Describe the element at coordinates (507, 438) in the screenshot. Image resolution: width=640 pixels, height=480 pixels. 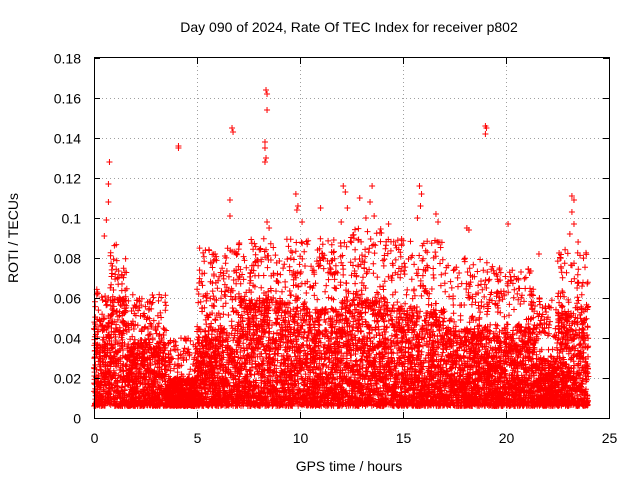
I see `x-tick-label: 20` at that location.